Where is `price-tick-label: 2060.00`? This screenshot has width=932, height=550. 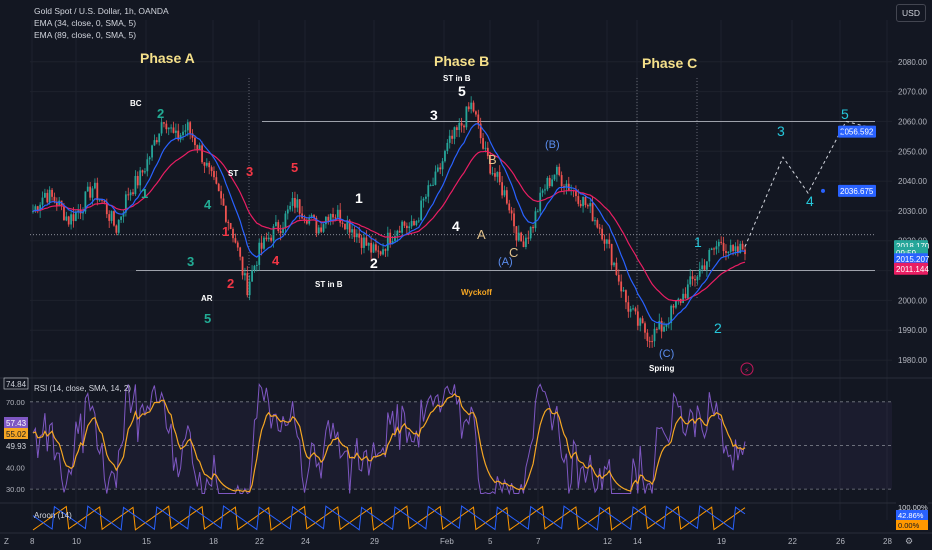
price-tick-label: 2060.00 is located at coordinates (912, 121).